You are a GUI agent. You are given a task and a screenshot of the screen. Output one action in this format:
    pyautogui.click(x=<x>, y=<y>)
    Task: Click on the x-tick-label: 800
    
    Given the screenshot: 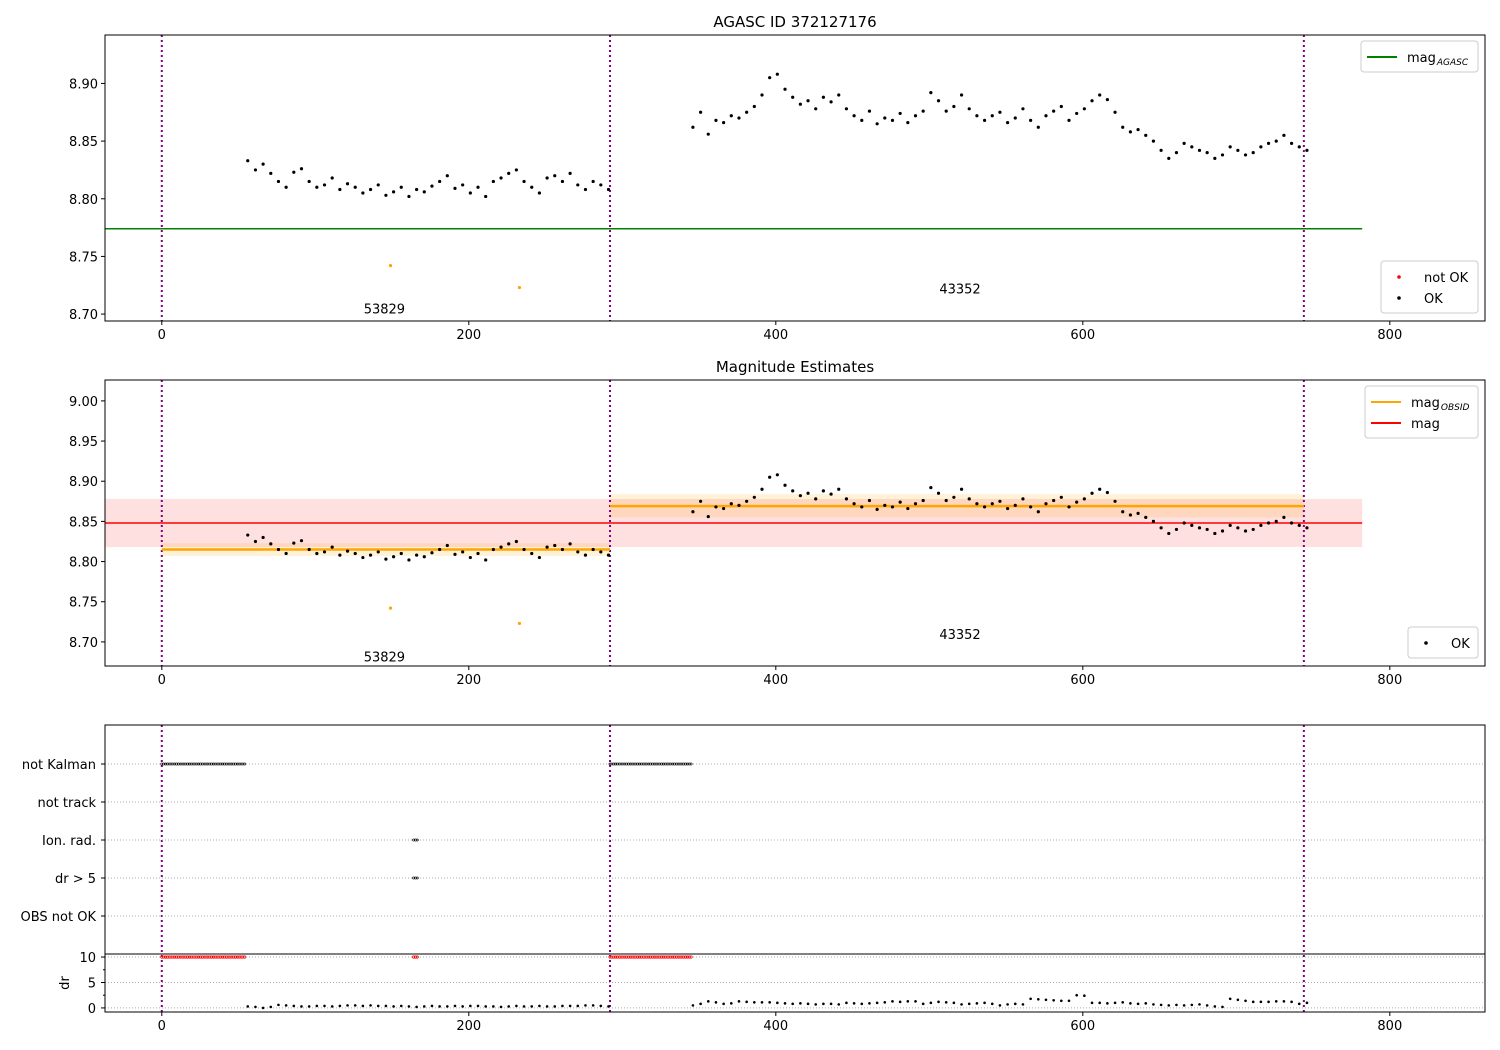 What is the action you would take?
    pyautogui.click(x=1389, y=1026)
    